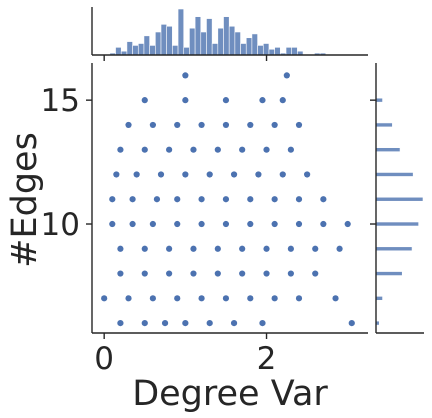  Describe the element at coordinates (25, 200) in the screenshot. I see `y-axis-label: #Edges` at that location.